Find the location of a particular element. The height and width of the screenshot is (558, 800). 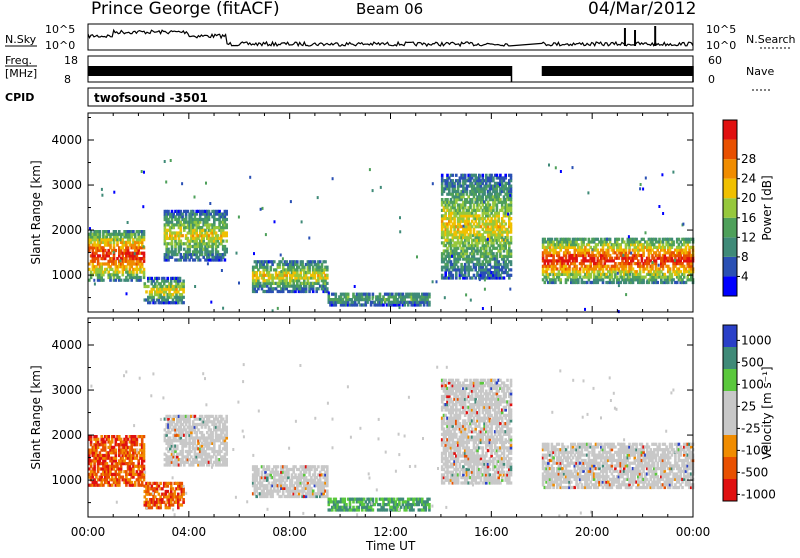

nsky-tick-bottom: 10^0 is located at coordinates (60, 45).